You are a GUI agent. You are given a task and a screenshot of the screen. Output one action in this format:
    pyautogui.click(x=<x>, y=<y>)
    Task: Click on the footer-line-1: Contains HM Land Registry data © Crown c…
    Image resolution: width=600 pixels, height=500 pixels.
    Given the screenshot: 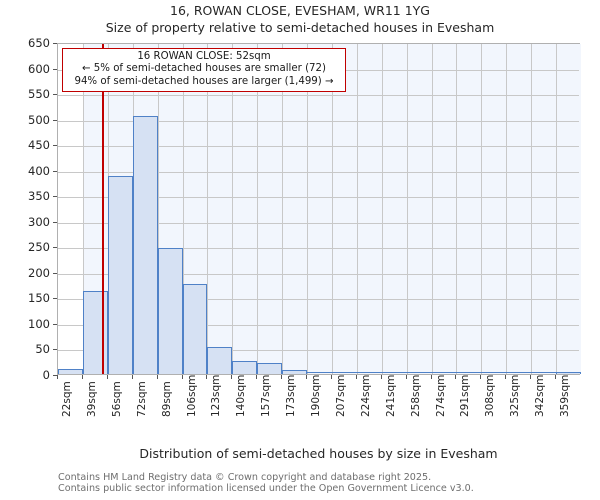 What is the action you would take?
    pyautogui.click(x=245, y=477)
    